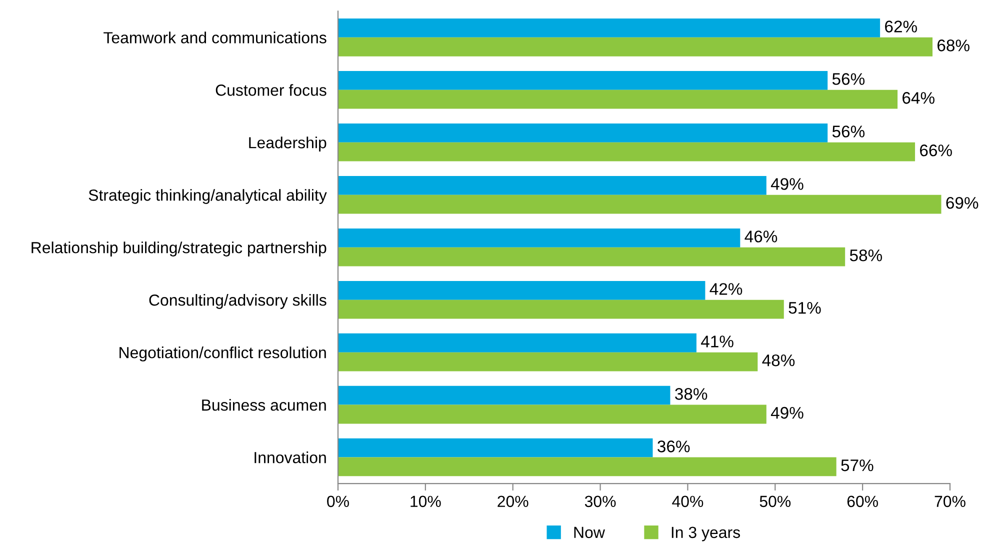 The height and width of the screenshot is (559, 1000). I want to click on y-tick-label: Teamwork and communications, so click(215, 38).